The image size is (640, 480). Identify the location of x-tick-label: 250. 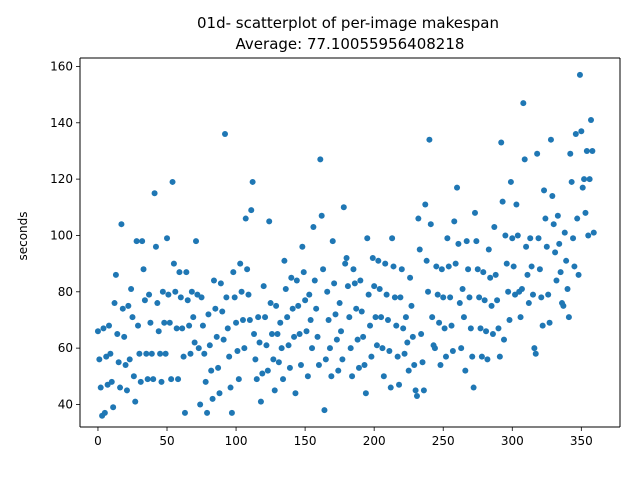
(443, 441).